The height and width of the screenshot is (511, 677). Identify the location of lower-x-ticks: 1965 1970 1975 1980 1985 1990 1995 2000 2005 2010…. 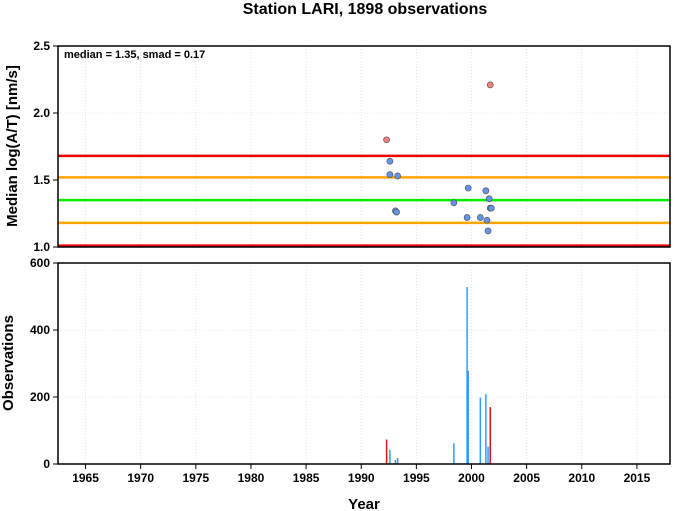
(361, 474).